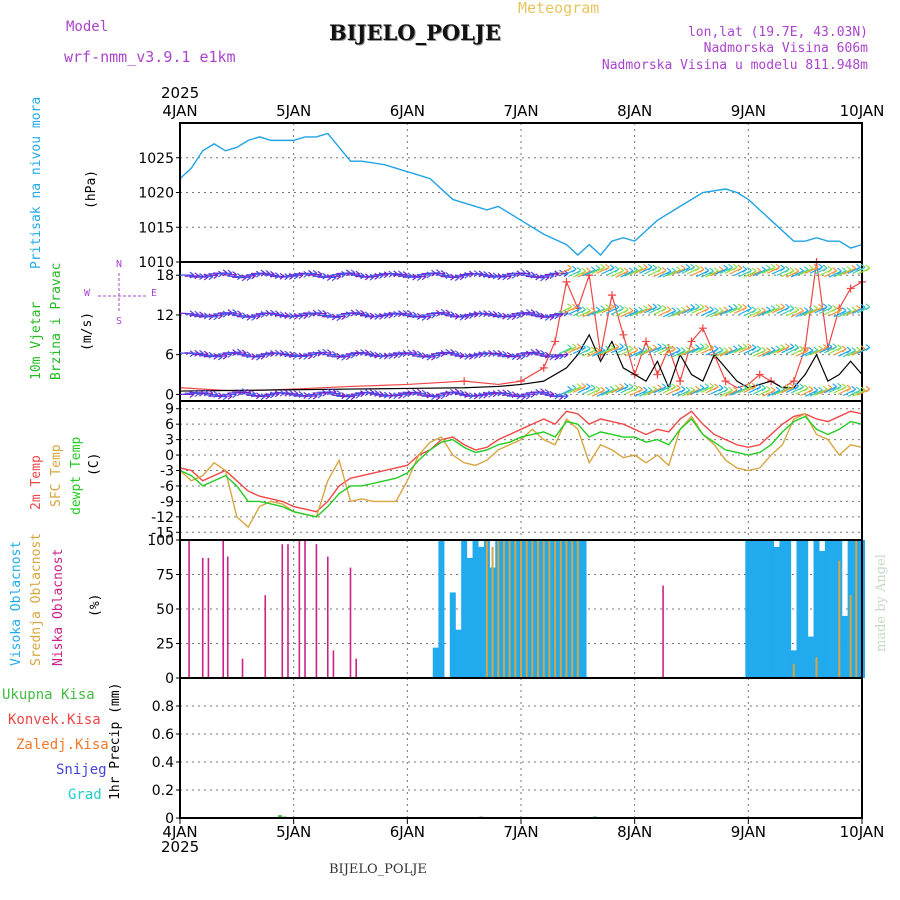  What do you see at coordinates (293, 832) in the screenshot?
I see `x-tick-label-bottom: 5JAN` at bounding box center [293, 832].